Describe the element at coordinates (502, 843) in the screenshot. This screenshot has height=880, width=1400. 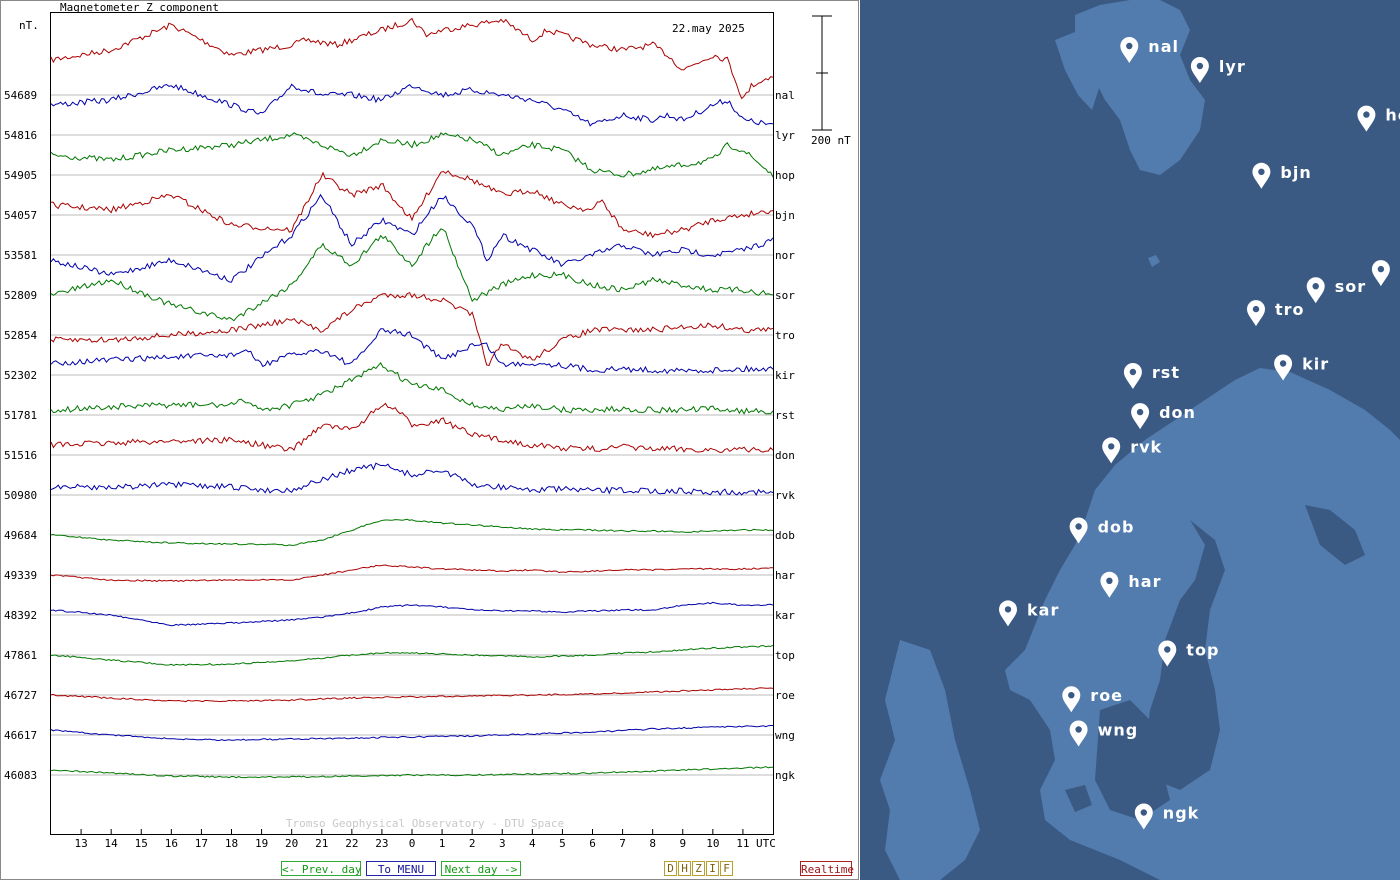
I see `x-tick-label-3: 3` at that location.